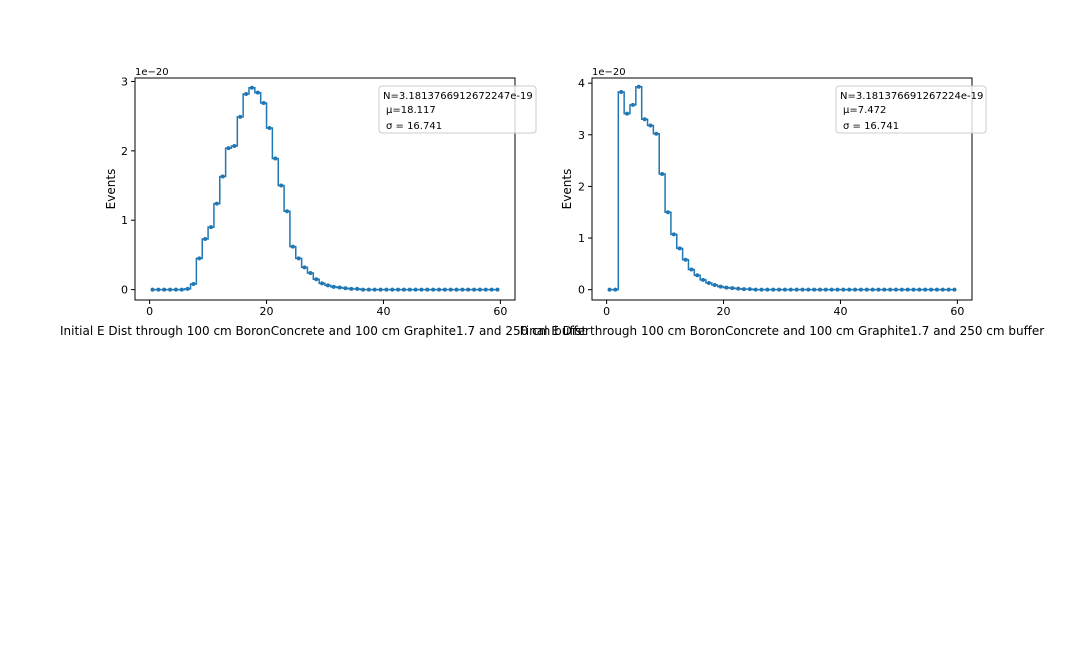 The height and width of the screenshot is (648, 1080). Describe the element at coordinates (782, 188) in the screenshot. I see `final-histogram-plot-area` at that location.